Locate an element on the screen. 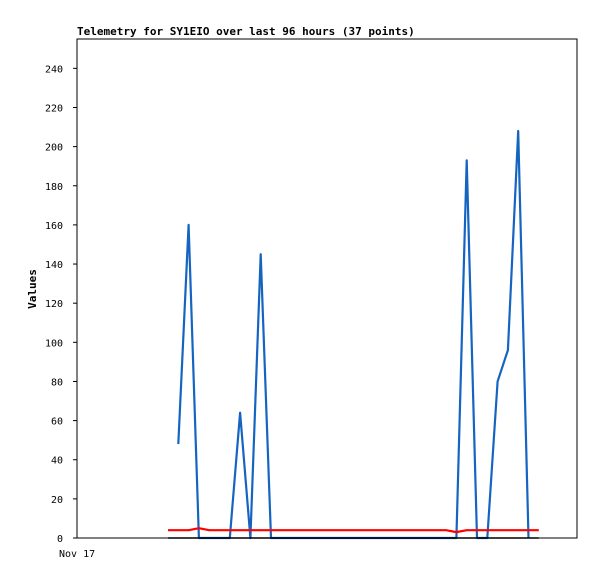  x-tick-label: Nov 17 is located at coordinates (77, 554).